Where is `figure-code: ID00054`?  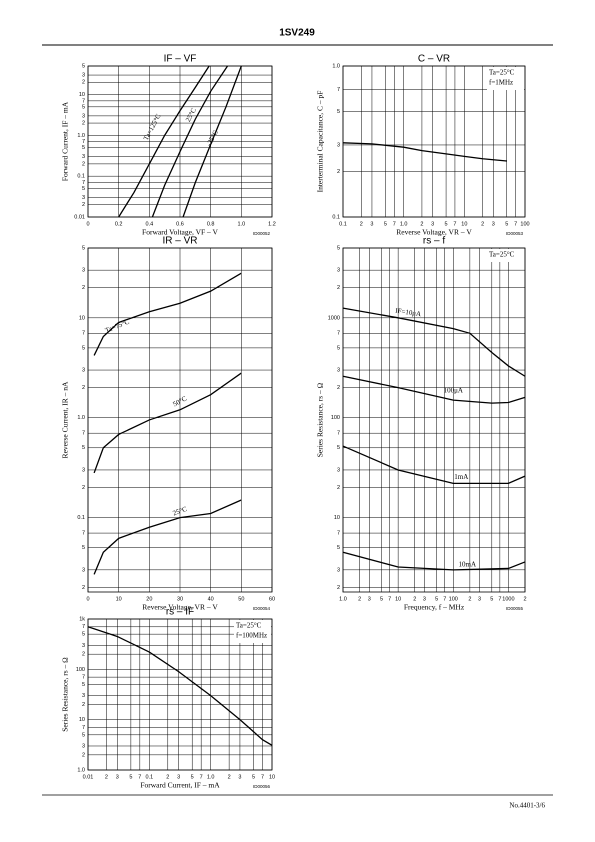 figure-code: ID00054 is located at coordinates (262, 608).